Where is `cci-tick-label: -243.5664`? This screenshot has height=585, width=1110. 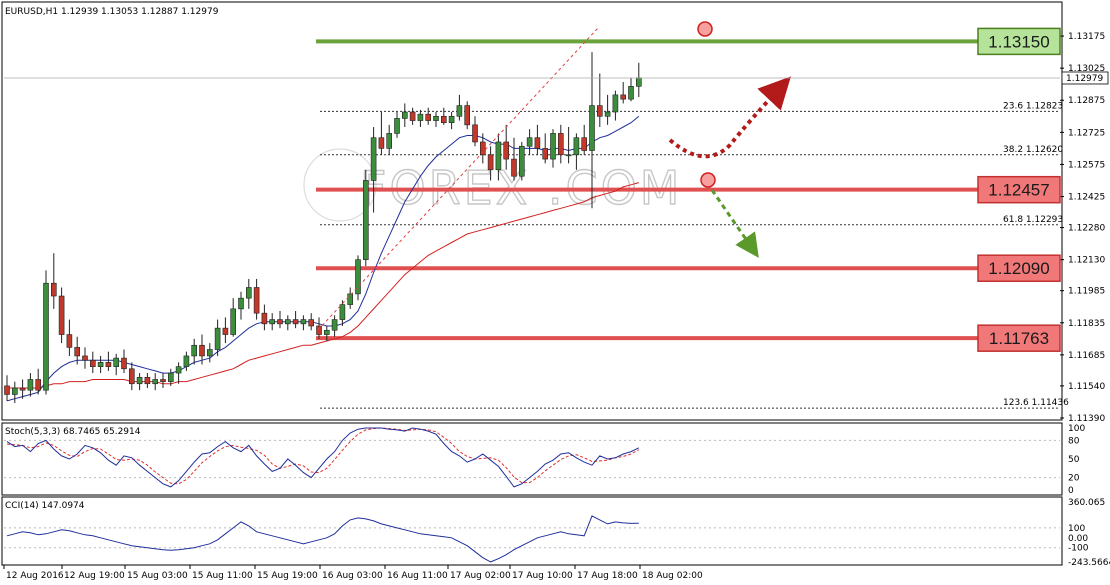
cci-tick-label: -243.5664 is located at coordinates (1089, 563).